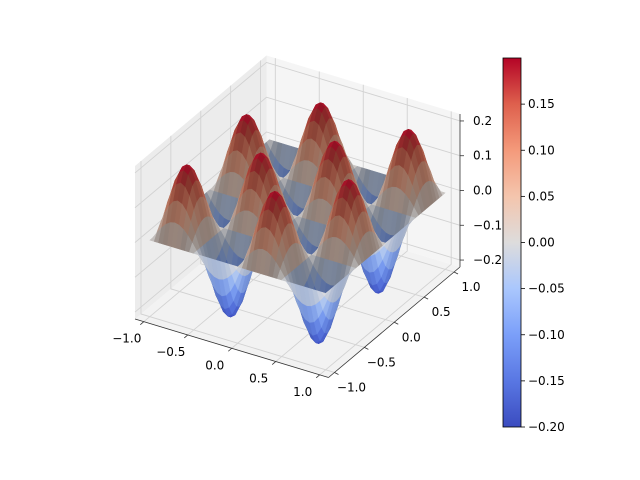  I want to click on x-tick-label: 0.5, so click(258, 379).